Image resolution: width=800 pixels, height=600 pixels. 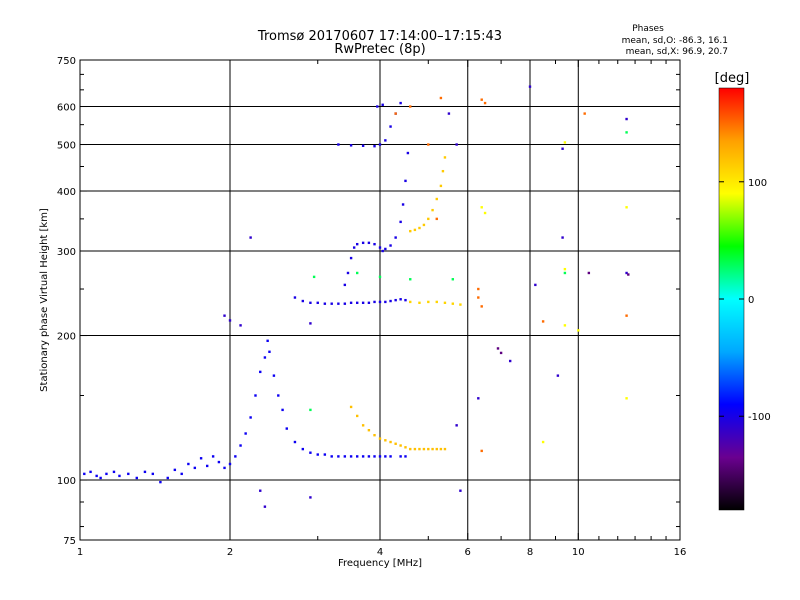 What do you see at coordinates (677, 52) in the screenshot?
I see `legend-line-x: mean, sd,X: 96.9, 20.7` at bounding box center [677, 52].